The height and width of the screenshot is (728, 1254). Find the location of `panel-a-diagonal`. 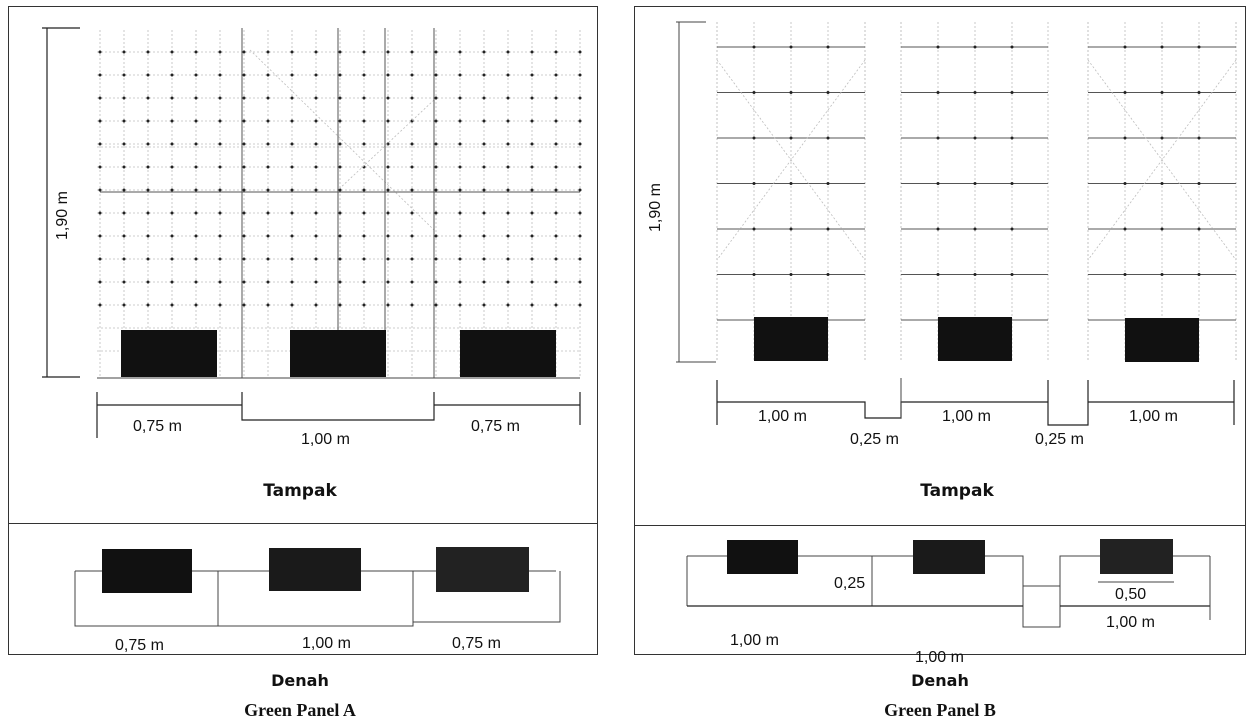

panel-a-diagonal is located at coordinates (342, 140).